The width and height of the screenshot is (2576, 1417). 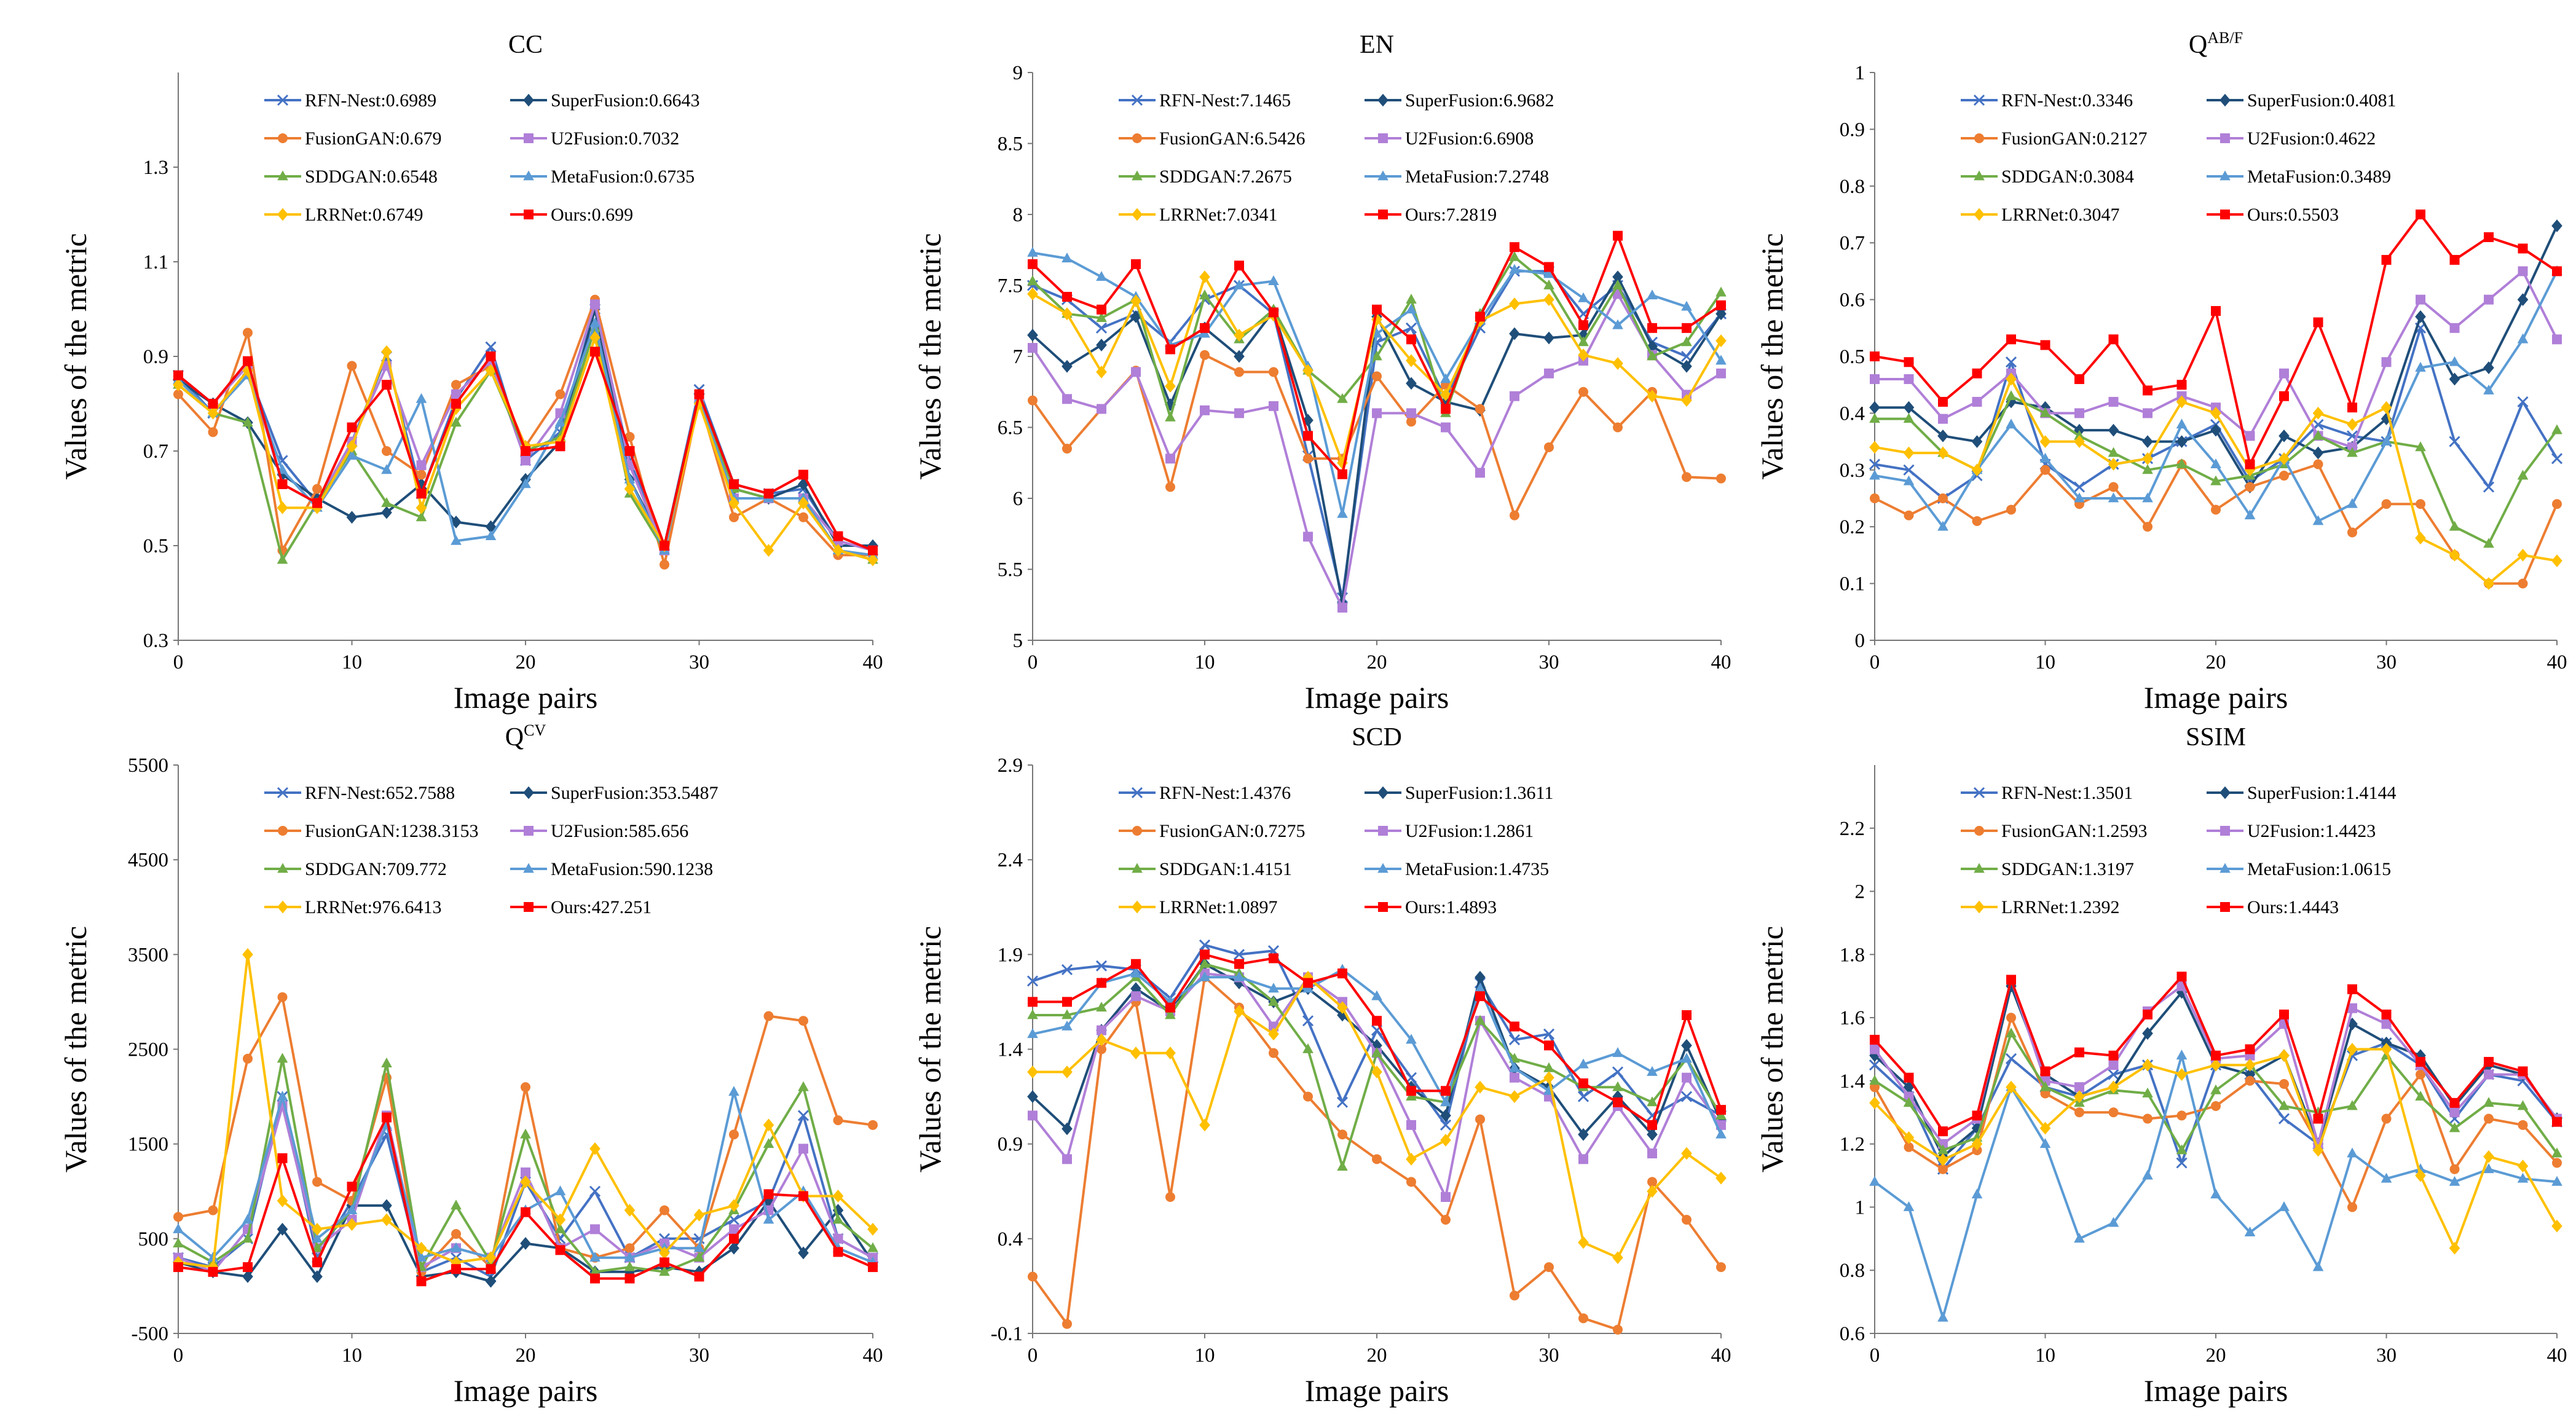 What do you see at coordinates (1469, 831) in the screenshot?
I see `legend-label: U2Fusion:1.2861` at bounding box center [1469, 831].